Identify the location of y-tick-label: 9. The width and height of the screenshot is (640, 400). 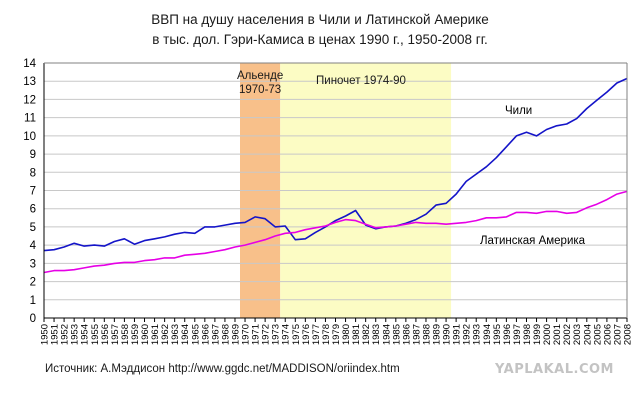
(33, 155).